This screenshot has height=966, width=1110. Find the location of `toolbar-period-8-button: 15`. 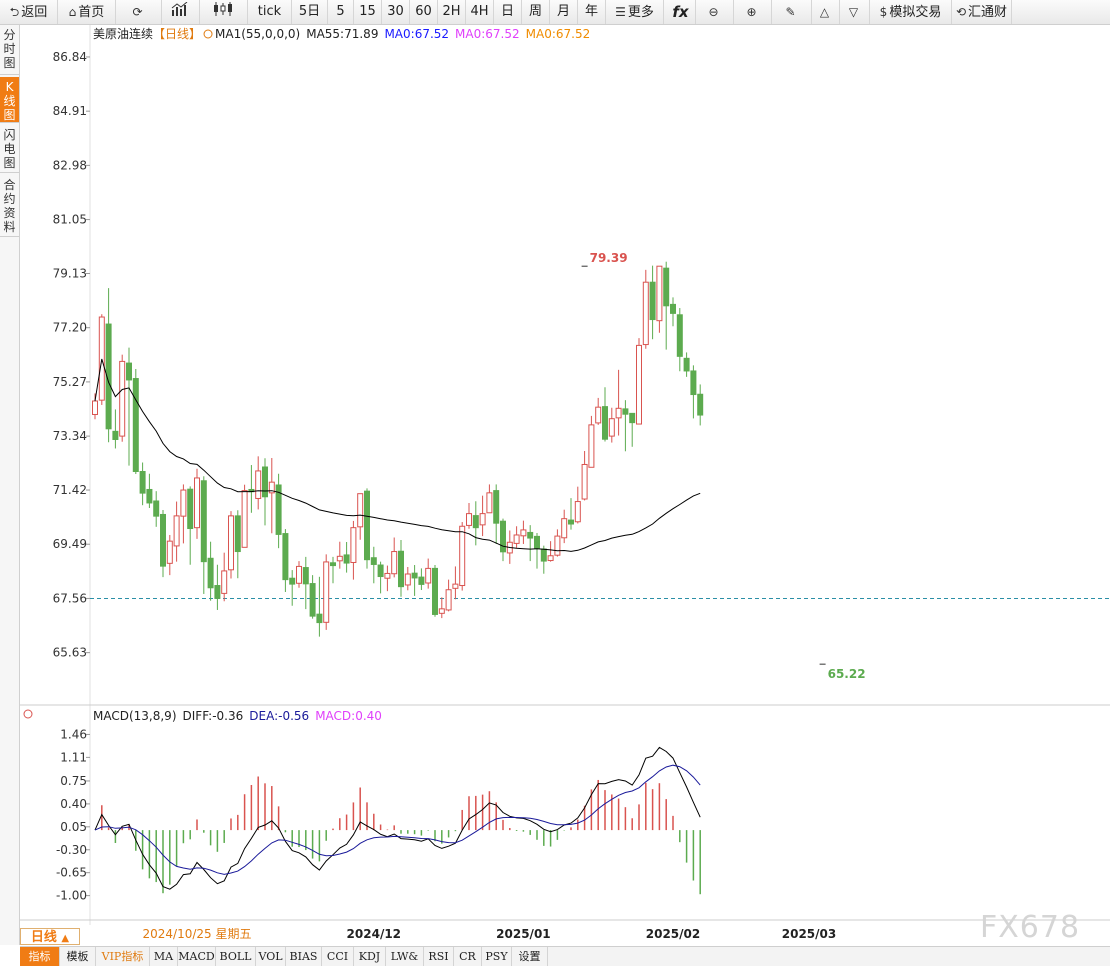

toolbar-period-8-button: 15 is located at coordinates (368, 12).